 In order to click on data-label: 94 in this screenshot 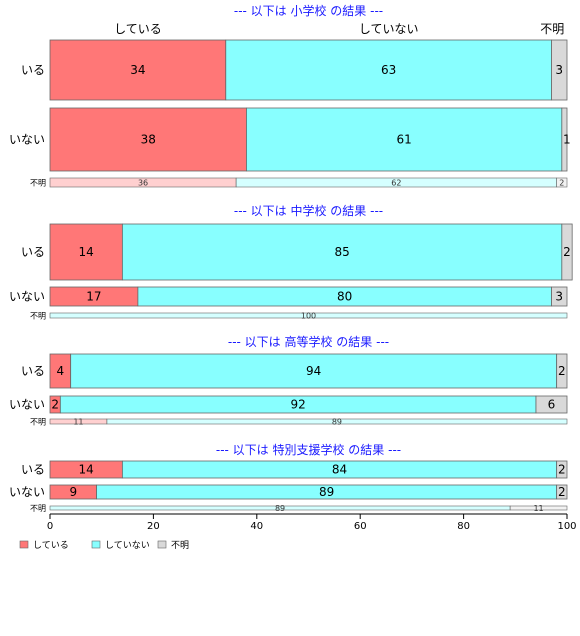, I will do `click(313, 371)`.